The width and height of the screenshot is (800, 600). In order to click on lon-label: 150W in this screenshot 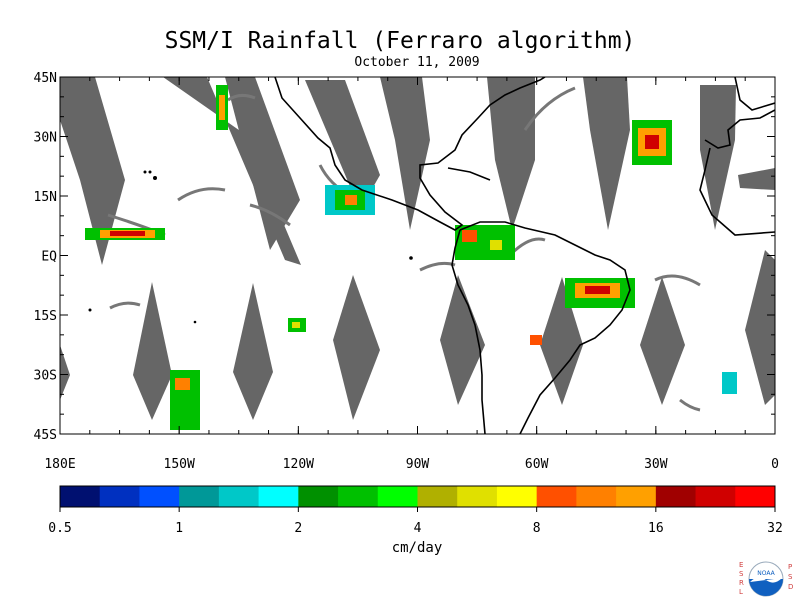, I will do `click(179, 464)`.